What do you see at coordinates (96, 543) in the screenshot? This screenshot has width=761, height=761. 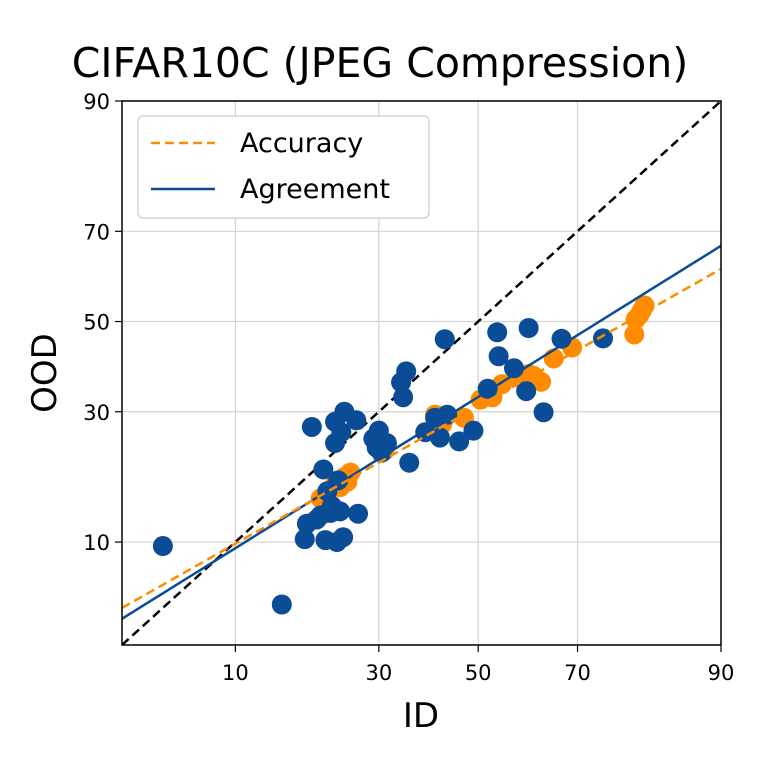 I see `y-tick-label: 10` at bounding box center [96, 543].